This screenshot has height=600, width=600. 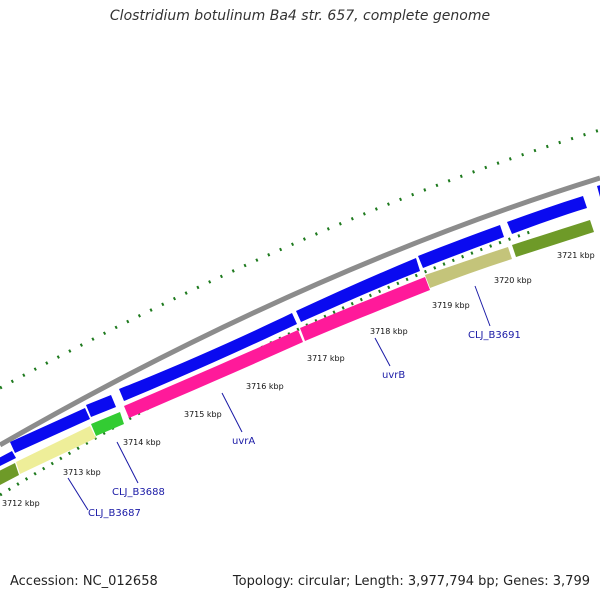 What do you see at coordinates (451, 305) in the screenshot?
I see `tick-label: 3719 kbp` at bounding box center [451, 305].